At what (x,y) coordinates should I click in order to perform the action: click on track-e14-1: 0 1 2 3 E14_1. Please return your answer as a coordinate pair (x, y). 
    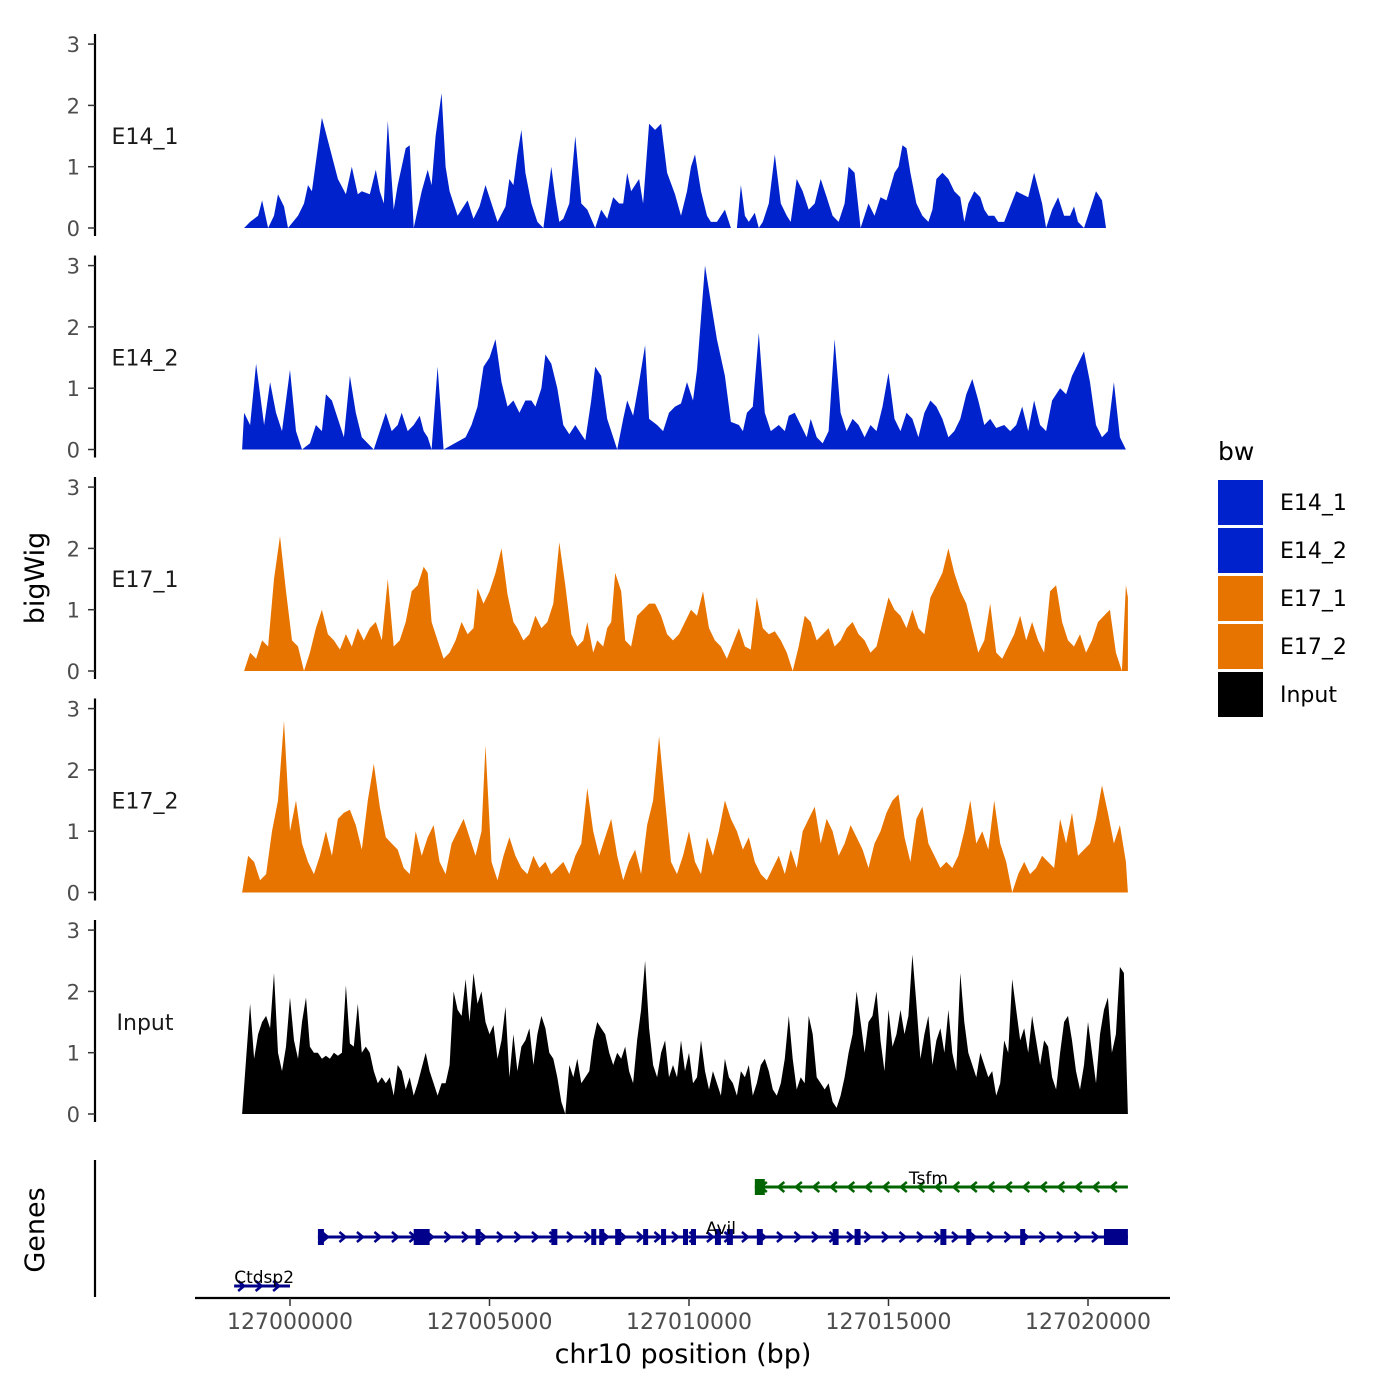
    Looking at the image, I should click on (587, 137).